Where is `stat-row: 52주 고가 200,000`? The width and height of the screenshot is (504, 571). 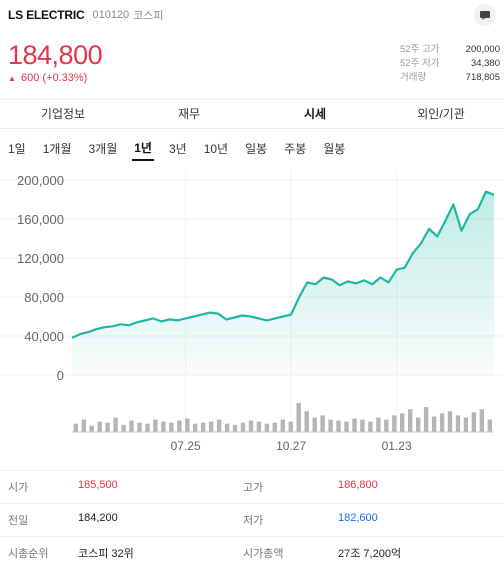
stat-row: 52주 고가 200,000 is located at coordinates (450, 50).